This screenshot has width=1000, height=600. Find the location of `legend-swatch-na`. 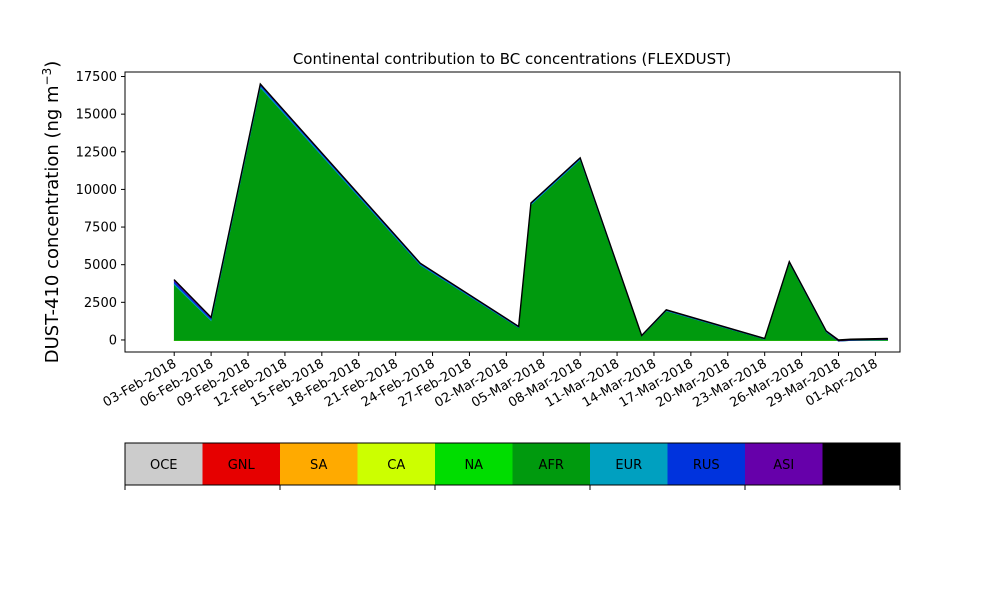

legend-swatch-na is located at coordinates (474, 464).